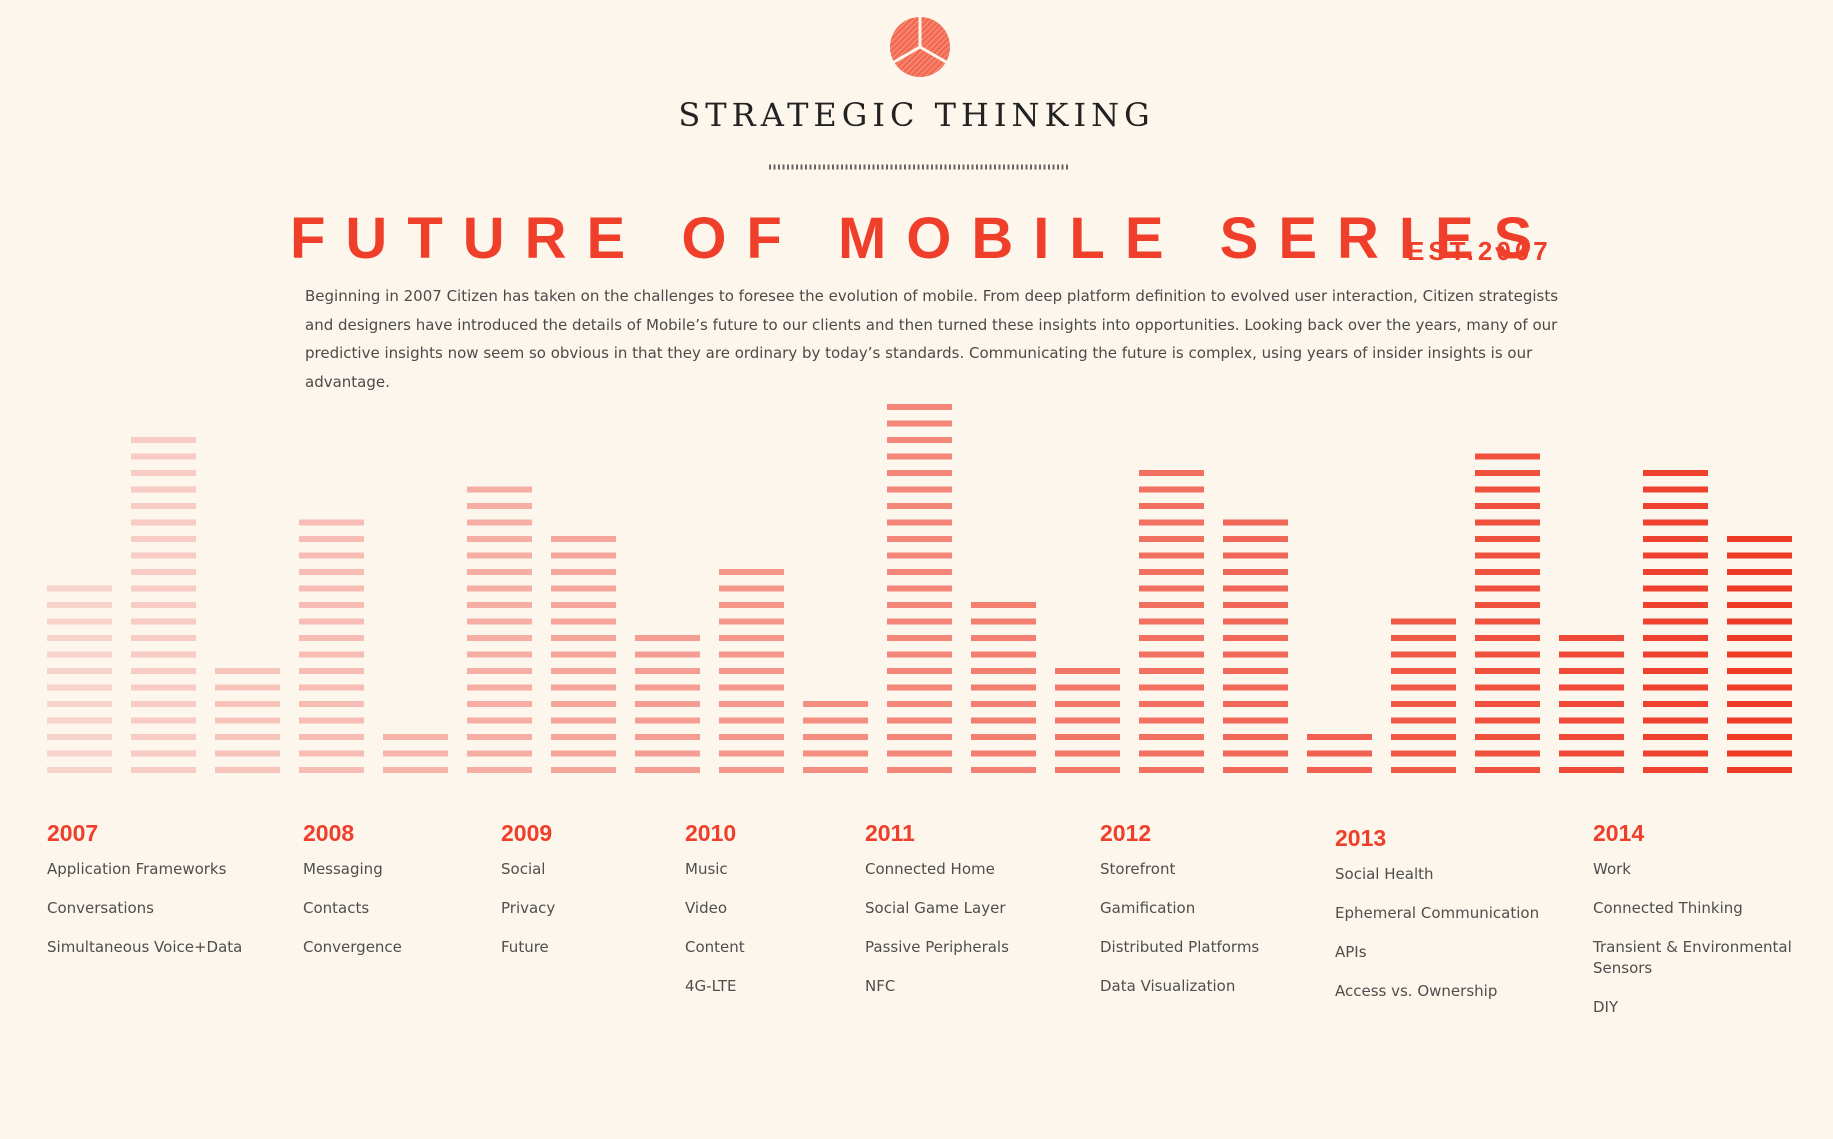 The height and width of the screenshot is (1139, 1833). I want to click on year: 2007, so click(73, 833).